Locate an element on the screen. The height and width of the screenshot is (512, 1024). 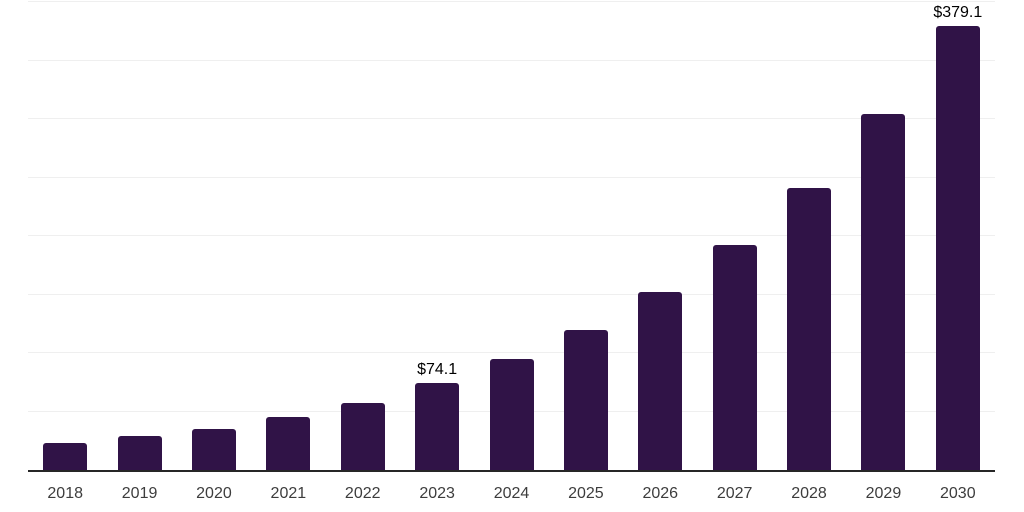
x-tick-label: 2021 is located at coordinates (288, 493).